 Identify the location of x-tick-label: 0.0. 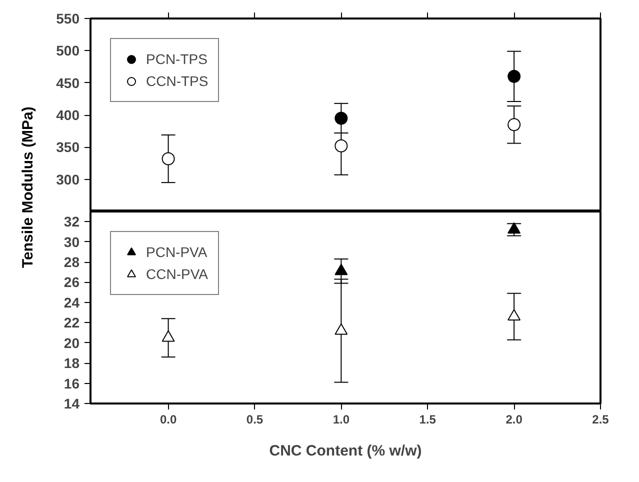
(168, 419).